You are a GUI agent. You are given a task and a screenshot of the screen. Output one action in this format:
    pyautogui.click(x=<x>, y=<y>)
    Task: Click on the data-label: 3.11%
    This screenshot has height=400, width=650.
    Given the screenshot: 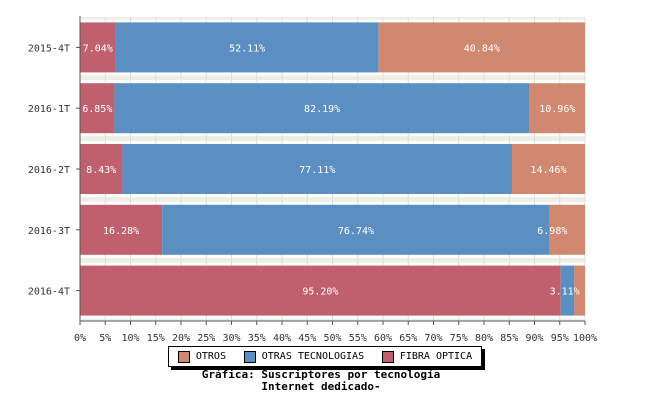 What is the action you would take?
    pyautogui.click(x=565, y=292)
    